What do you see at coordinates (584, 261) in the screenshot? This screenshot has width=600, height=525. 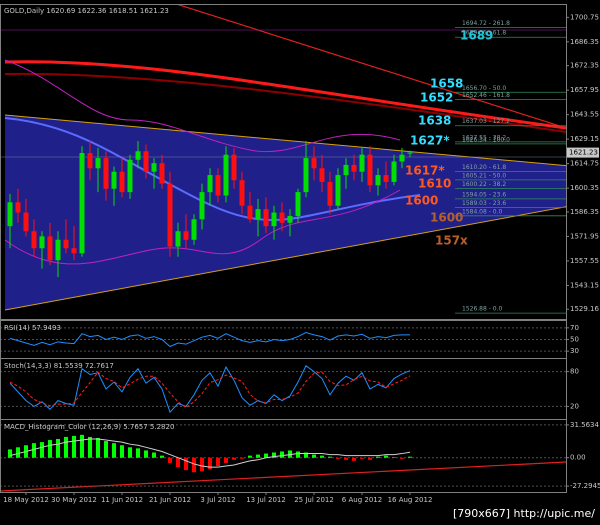 I see `y-tick-label: 1557.55` at bounding box center [584, 261].